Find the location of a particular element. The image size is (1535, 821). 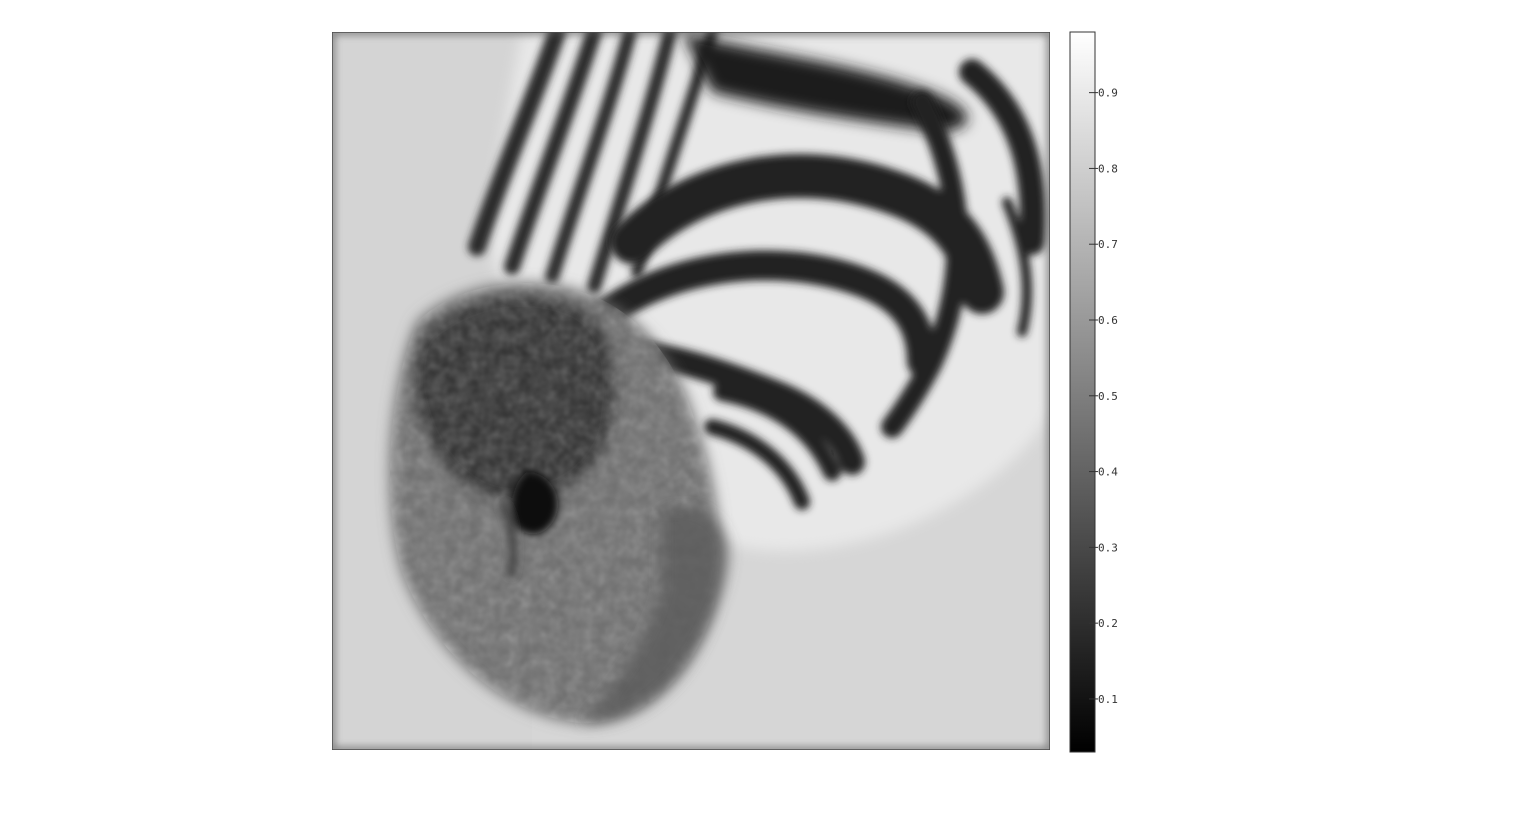

colorbar-tick-label: 0.6 is located at coordinates (1108, 320).